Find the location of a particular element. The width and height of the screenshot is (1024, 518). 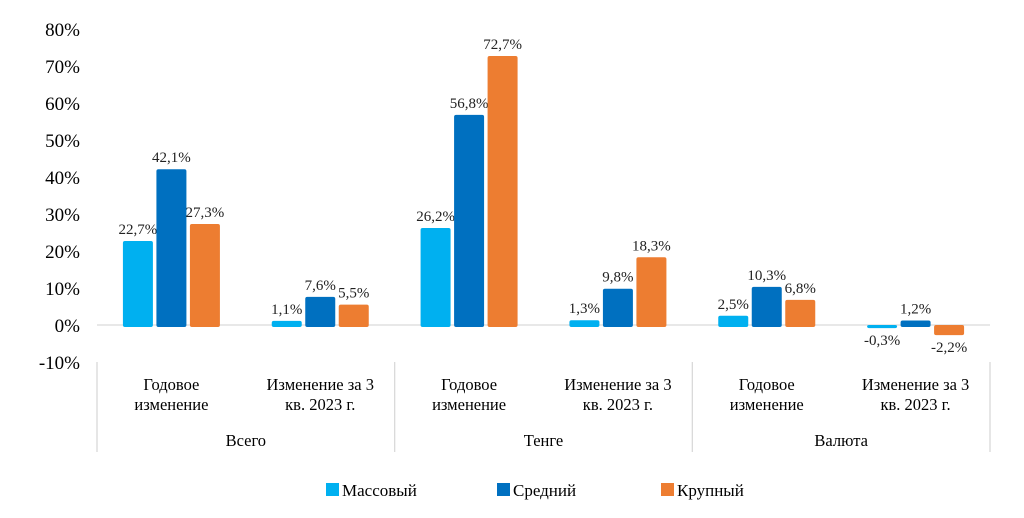

data-label: 18,3% is located at coordinates (651, 246).